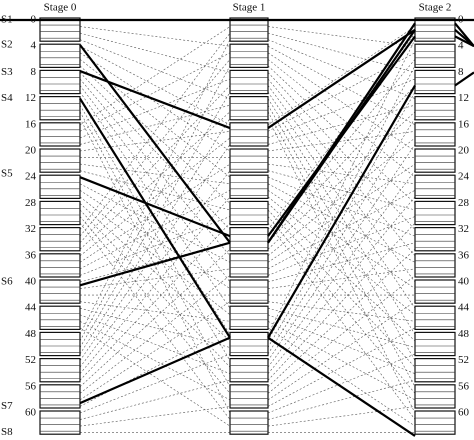 This screenshot has height=440, width=474. What do you see at coordinates (7, 432) in the screenshot?
I see `switch-label: S8` at bounding box center [7, 432].